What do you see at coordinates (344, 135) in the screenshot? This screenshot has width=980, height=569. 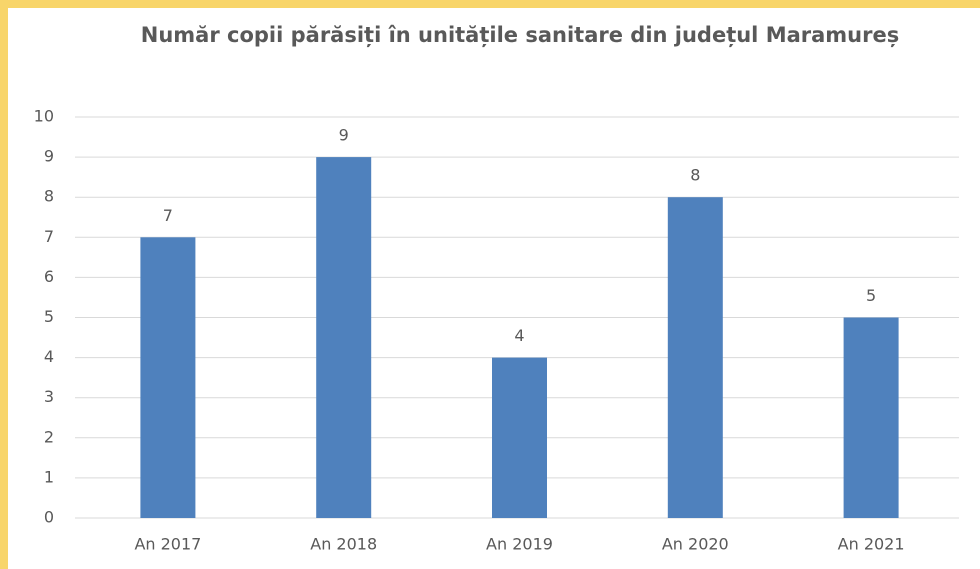 I see `data-label: 9` at bounding box center [344, 135].